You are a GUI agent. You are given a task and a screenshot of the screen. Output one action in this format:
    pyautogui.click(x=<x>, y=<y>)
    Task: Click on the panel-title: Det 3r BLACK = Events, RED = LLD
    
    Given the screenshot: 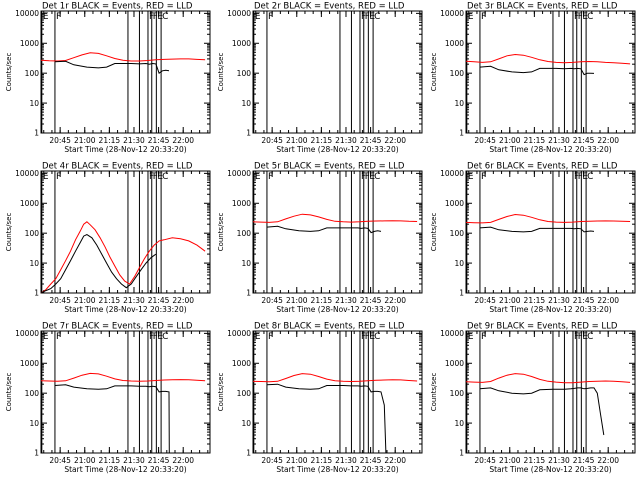 What is the action you would take?
    pyautogui.click(x=542, y=7)
    